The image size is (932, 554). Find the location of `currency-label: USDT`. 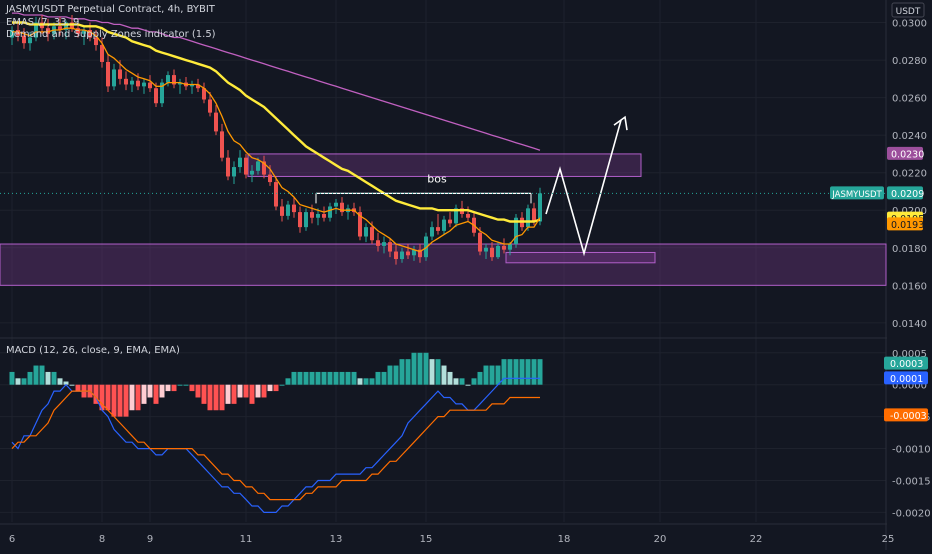

currency-label: USDT is located at coordinates (908, 12).